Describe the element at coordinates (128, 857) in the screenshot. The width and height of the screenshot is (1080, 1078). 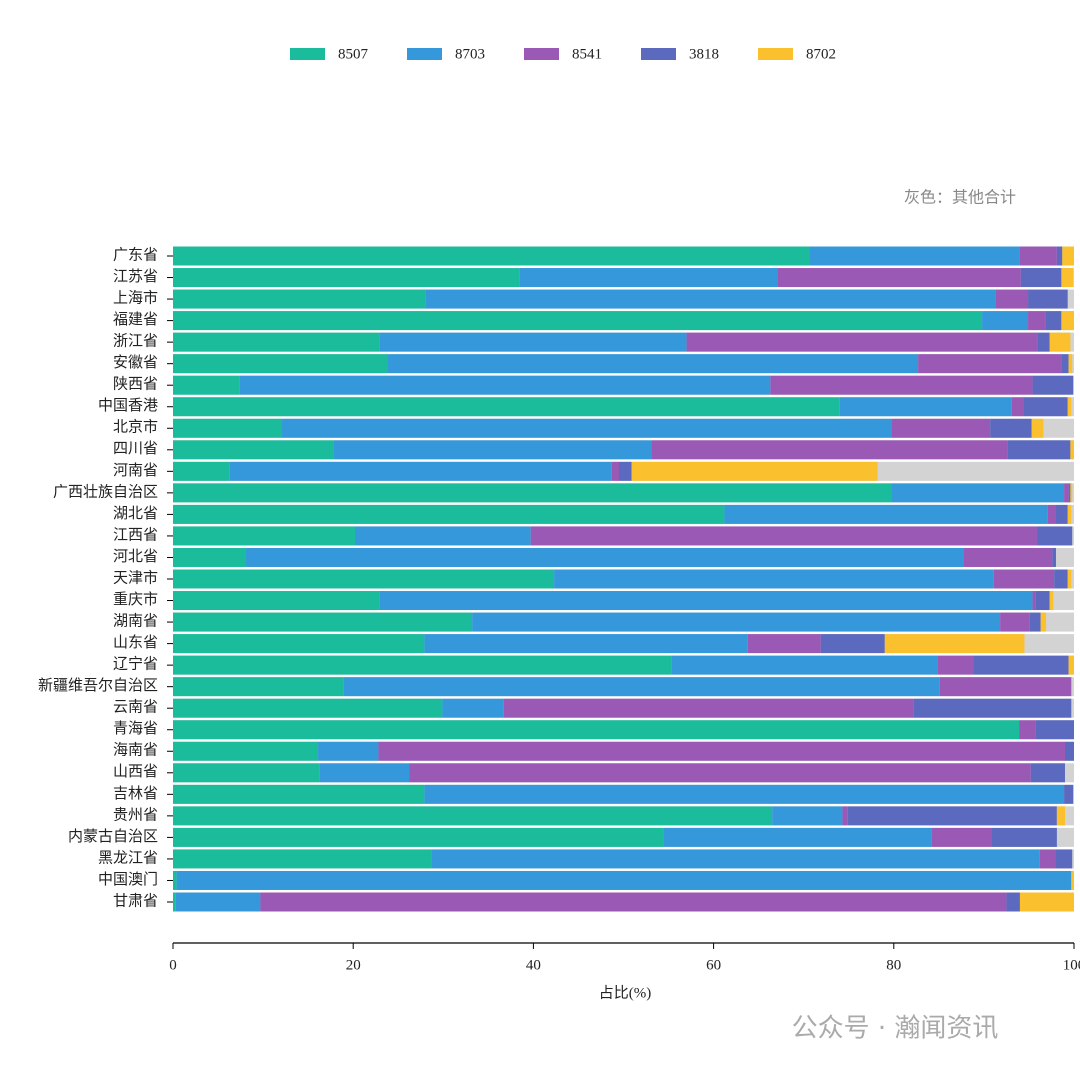
I see `y-tick-label: 黑龙江省` at that location.